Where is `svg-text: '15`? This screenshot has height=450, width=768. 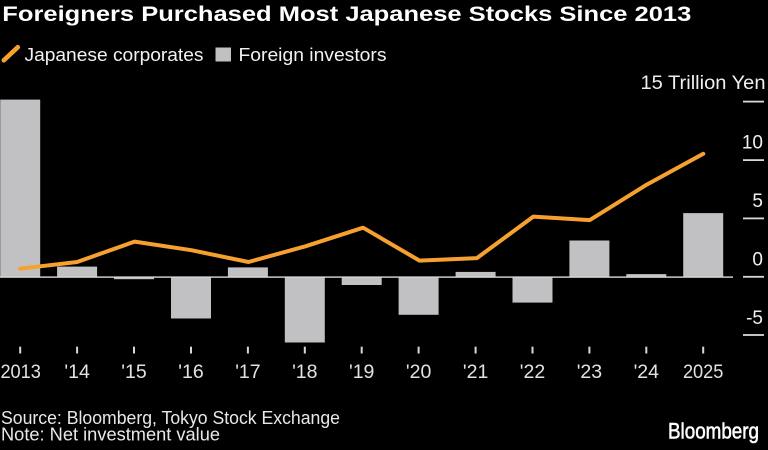
svg-text: '15 is located at coordinates (134, 372).